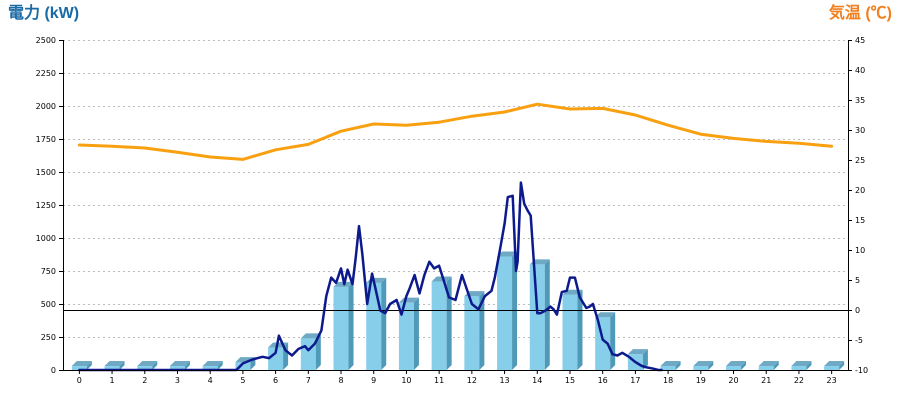  I want to click on temperature-line, so click(455, 131).